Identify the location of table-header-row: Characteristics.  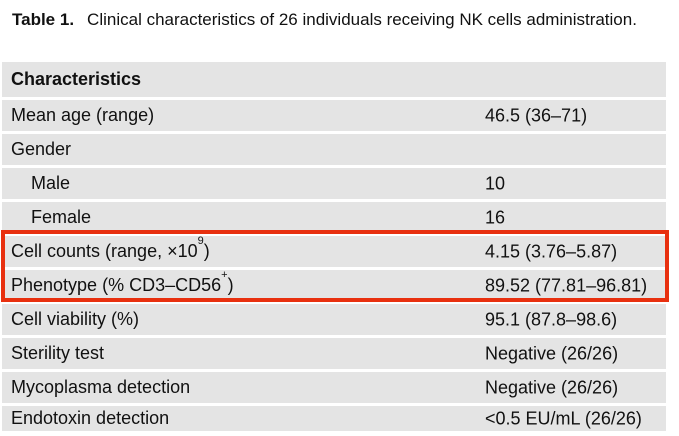
(334, 79).